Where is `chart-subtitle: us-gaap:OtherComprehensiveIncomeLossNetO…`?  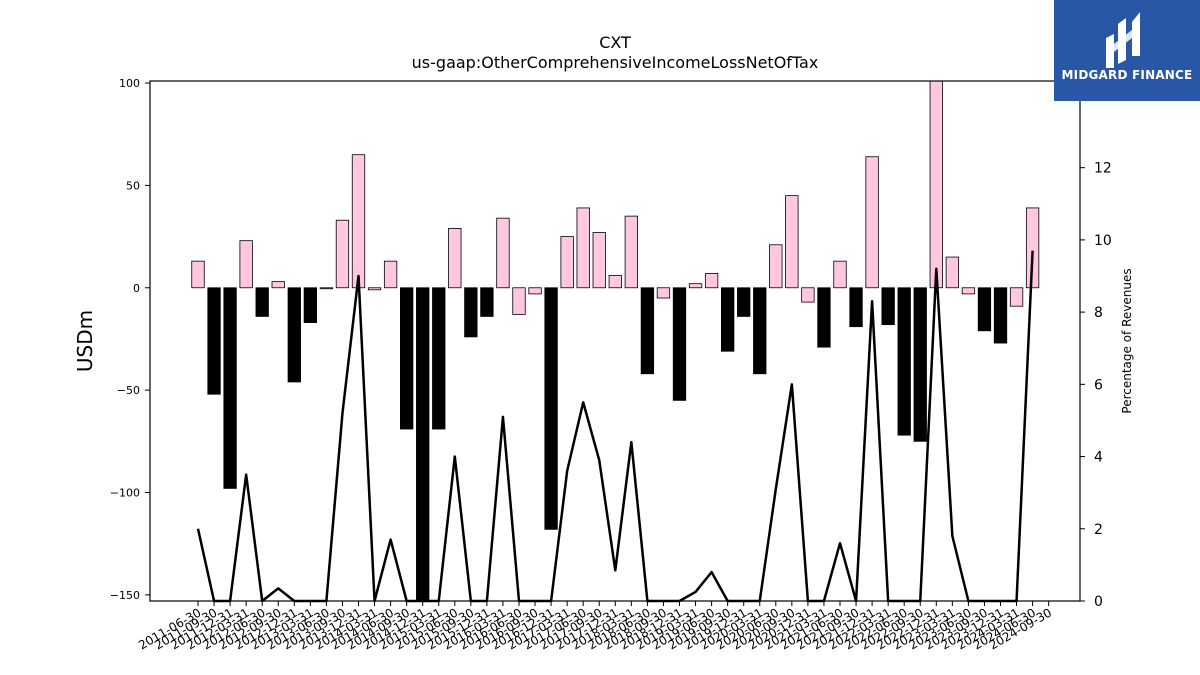 chart-subtitle: us-gaap:OtherComprehensiveIncomeLossNetO… is located at coordinates (615, 62).